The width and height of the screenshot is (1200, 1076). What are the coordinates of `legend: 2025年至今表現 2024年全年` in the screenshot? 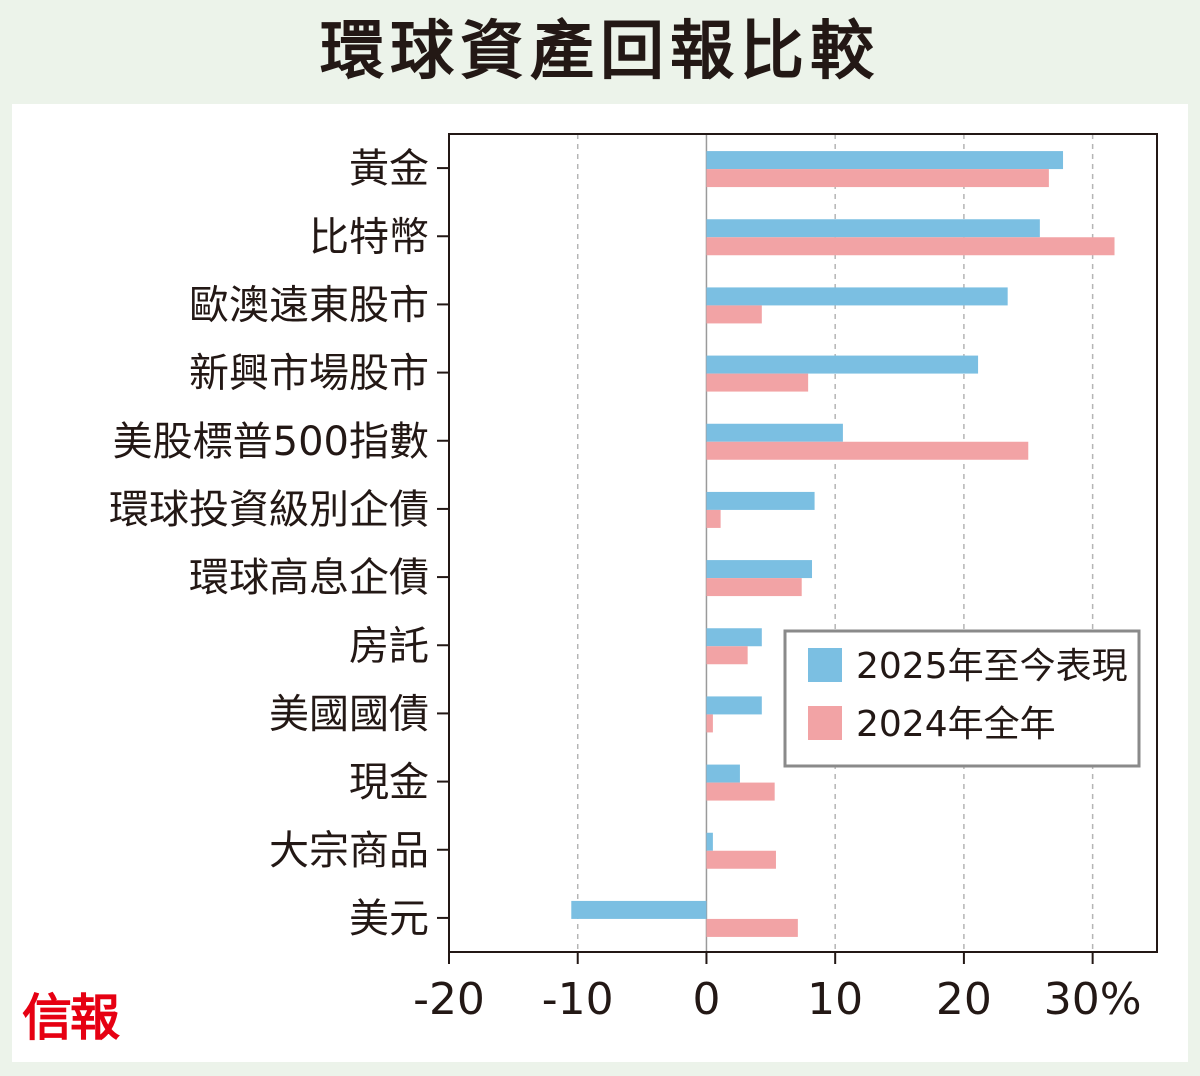 It's located at (962, 698).